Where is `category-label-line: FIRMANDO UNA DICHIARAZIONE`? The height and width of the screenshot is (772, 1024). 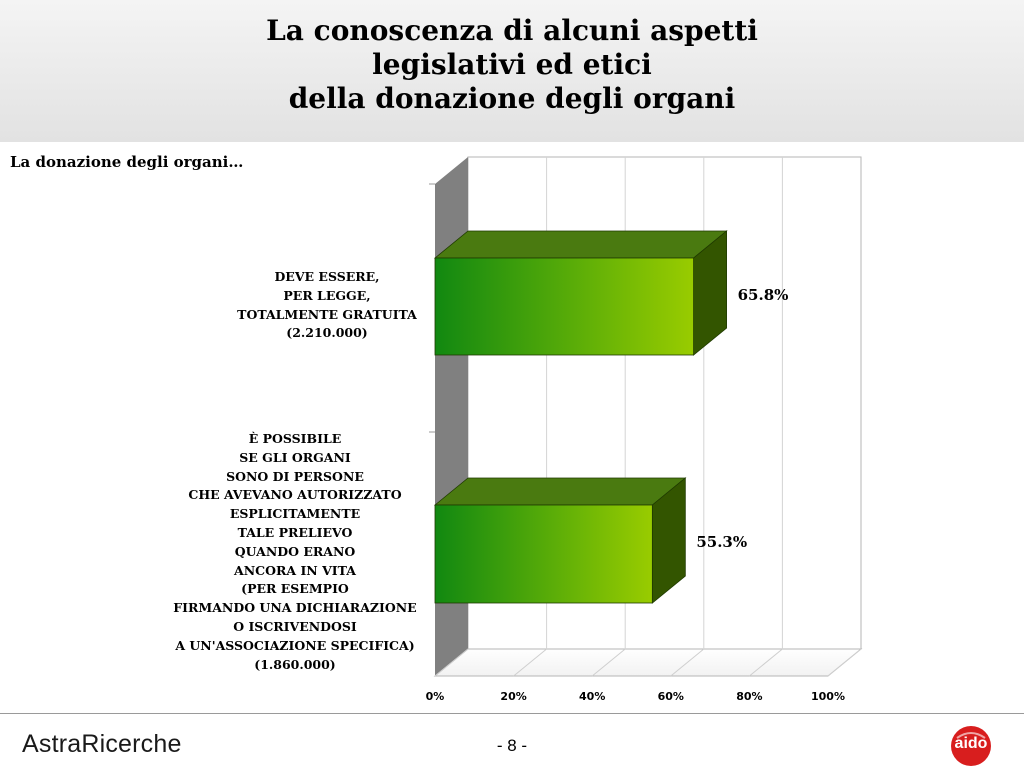
category-label-line: FIRMANDO UNA DICHIARAZIONE is located at coordinates (295, 608).